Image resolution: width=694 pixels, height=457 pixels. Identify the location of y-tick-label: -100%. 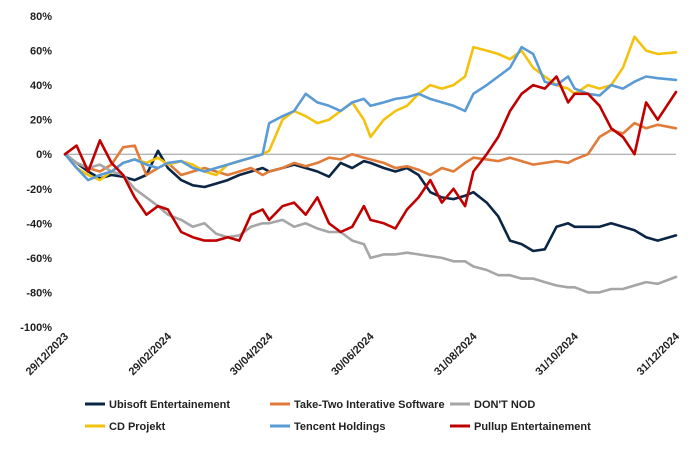
(36, 328).